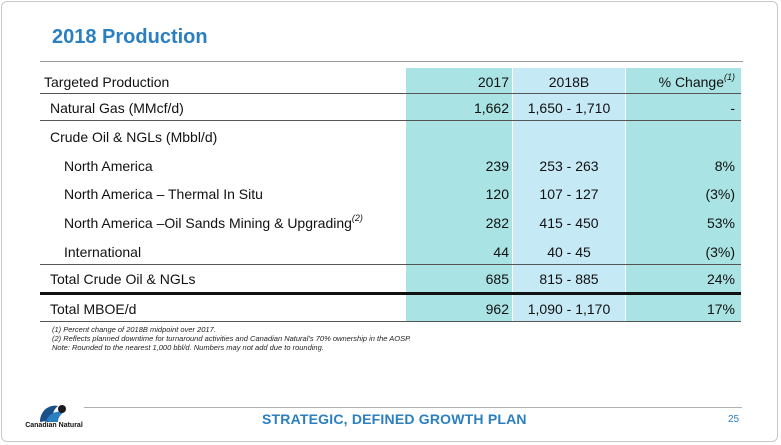  I want to click on footer-divider, so click(413, 407).